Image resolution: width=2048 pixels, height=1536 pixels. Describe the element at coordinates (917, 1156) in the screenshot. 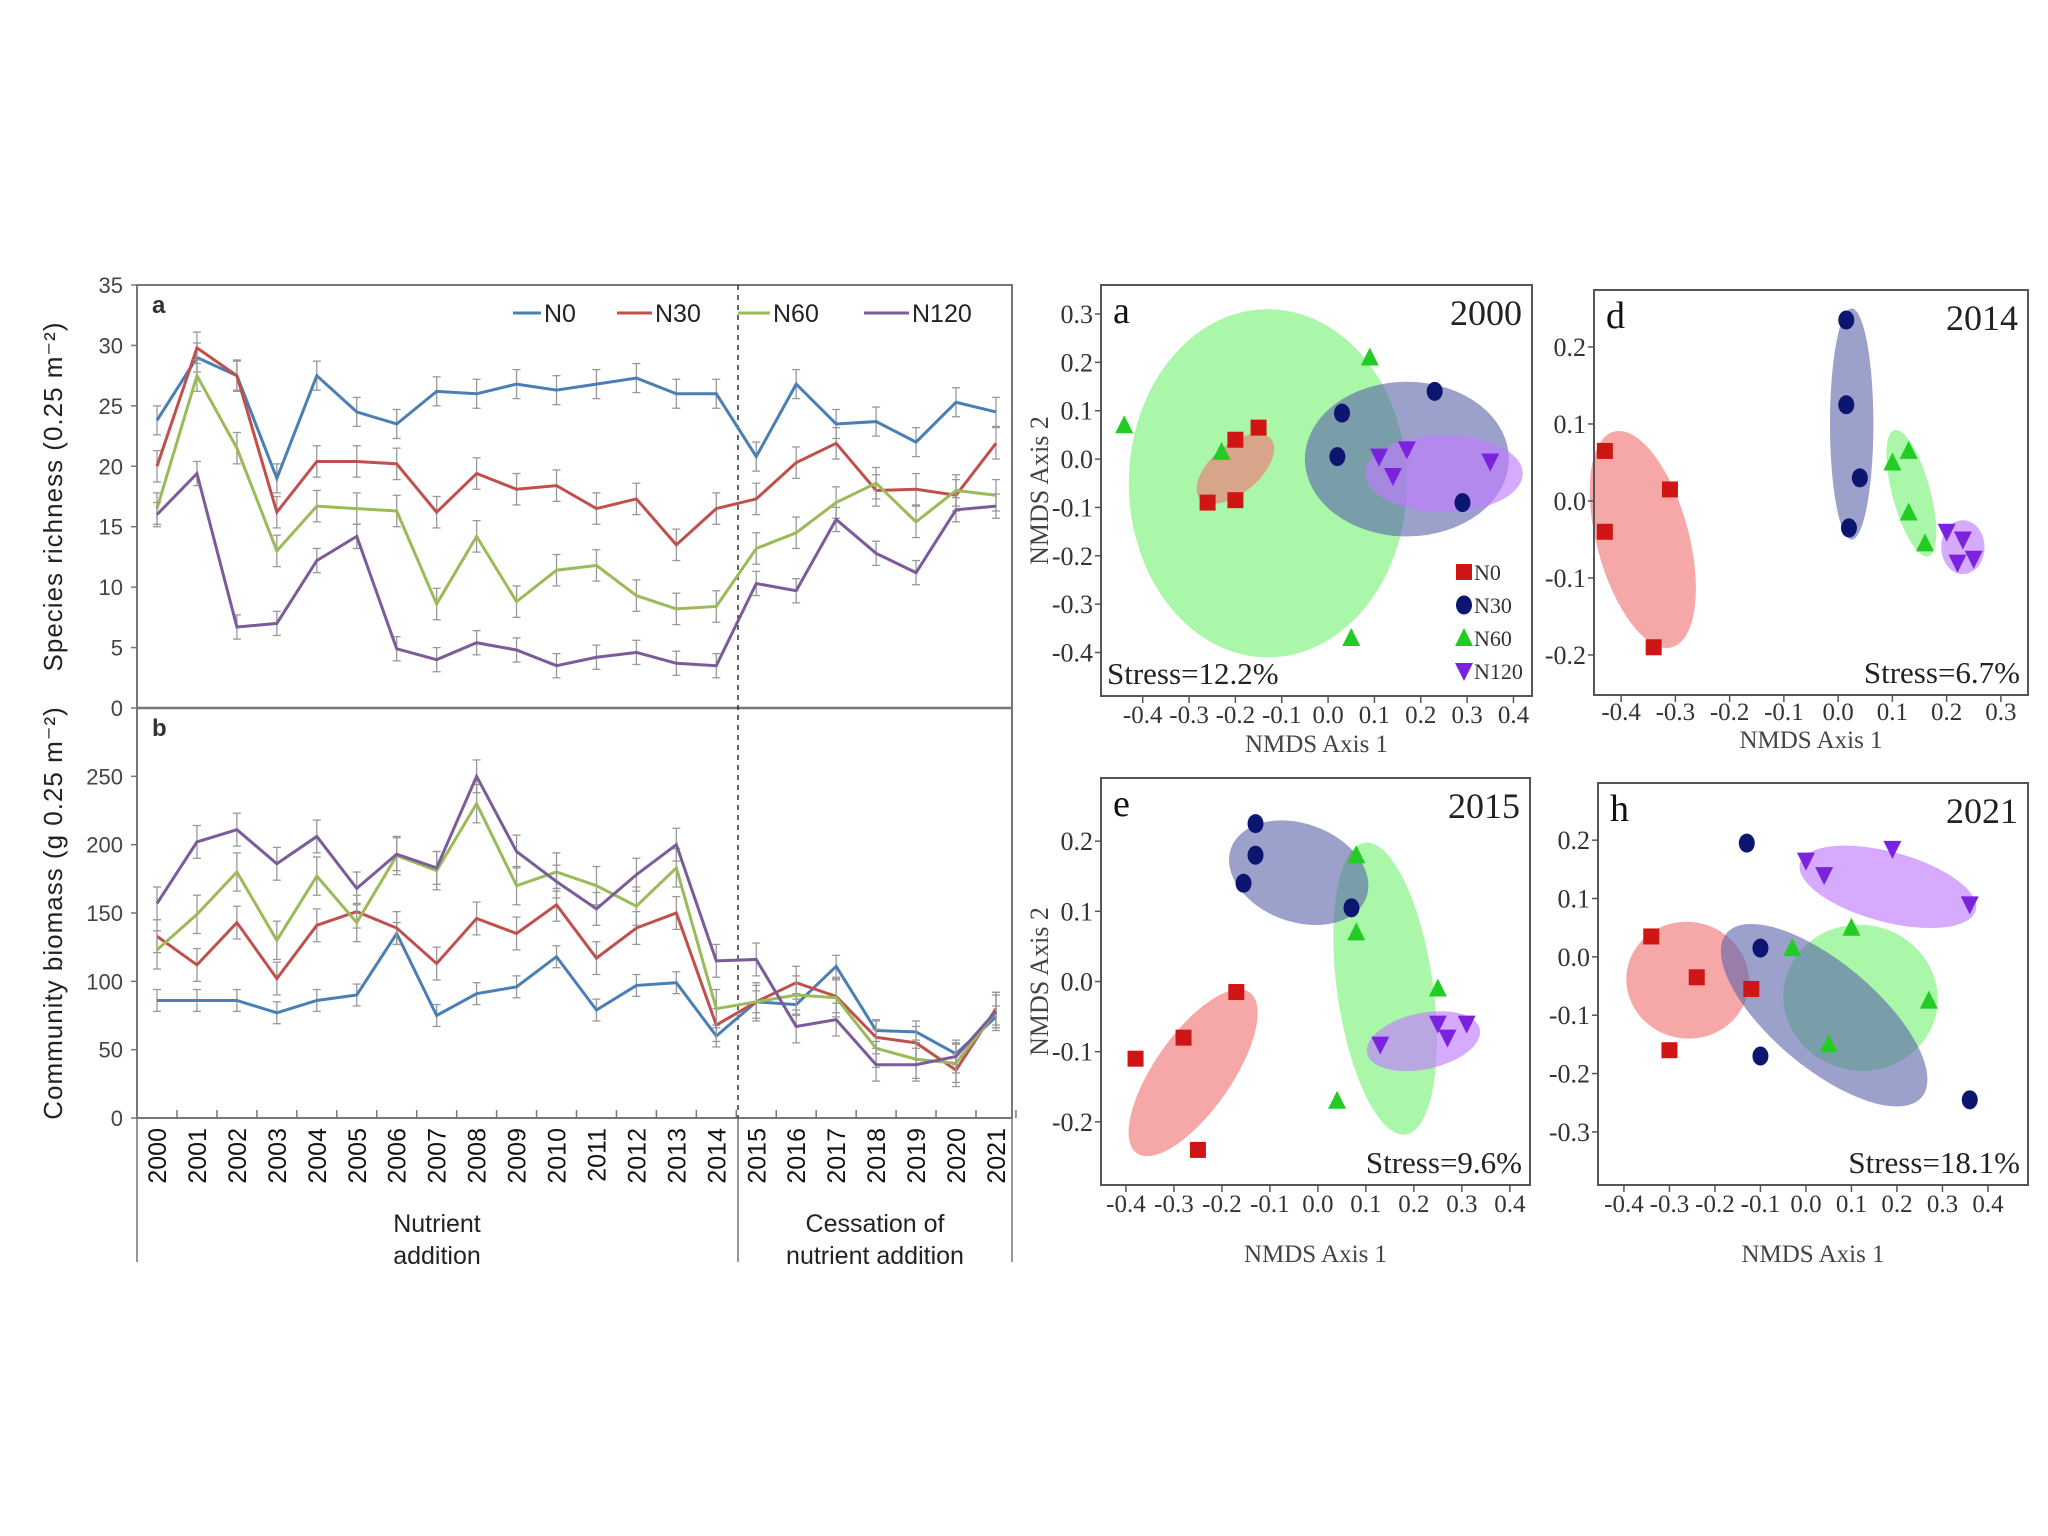

I see `x-tick-label: 2019` at that location.